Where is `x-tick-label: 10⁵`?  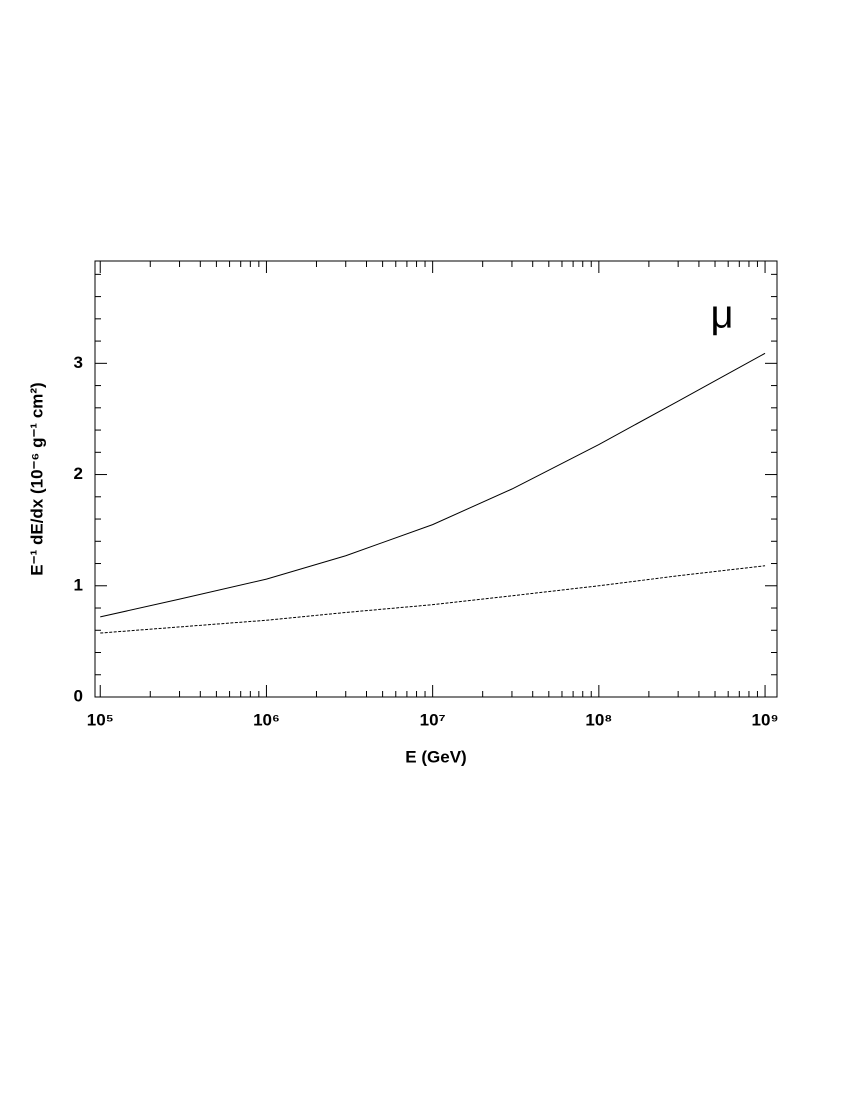 x-tick-label: 10⁵ is located at coordinates (100, 719).